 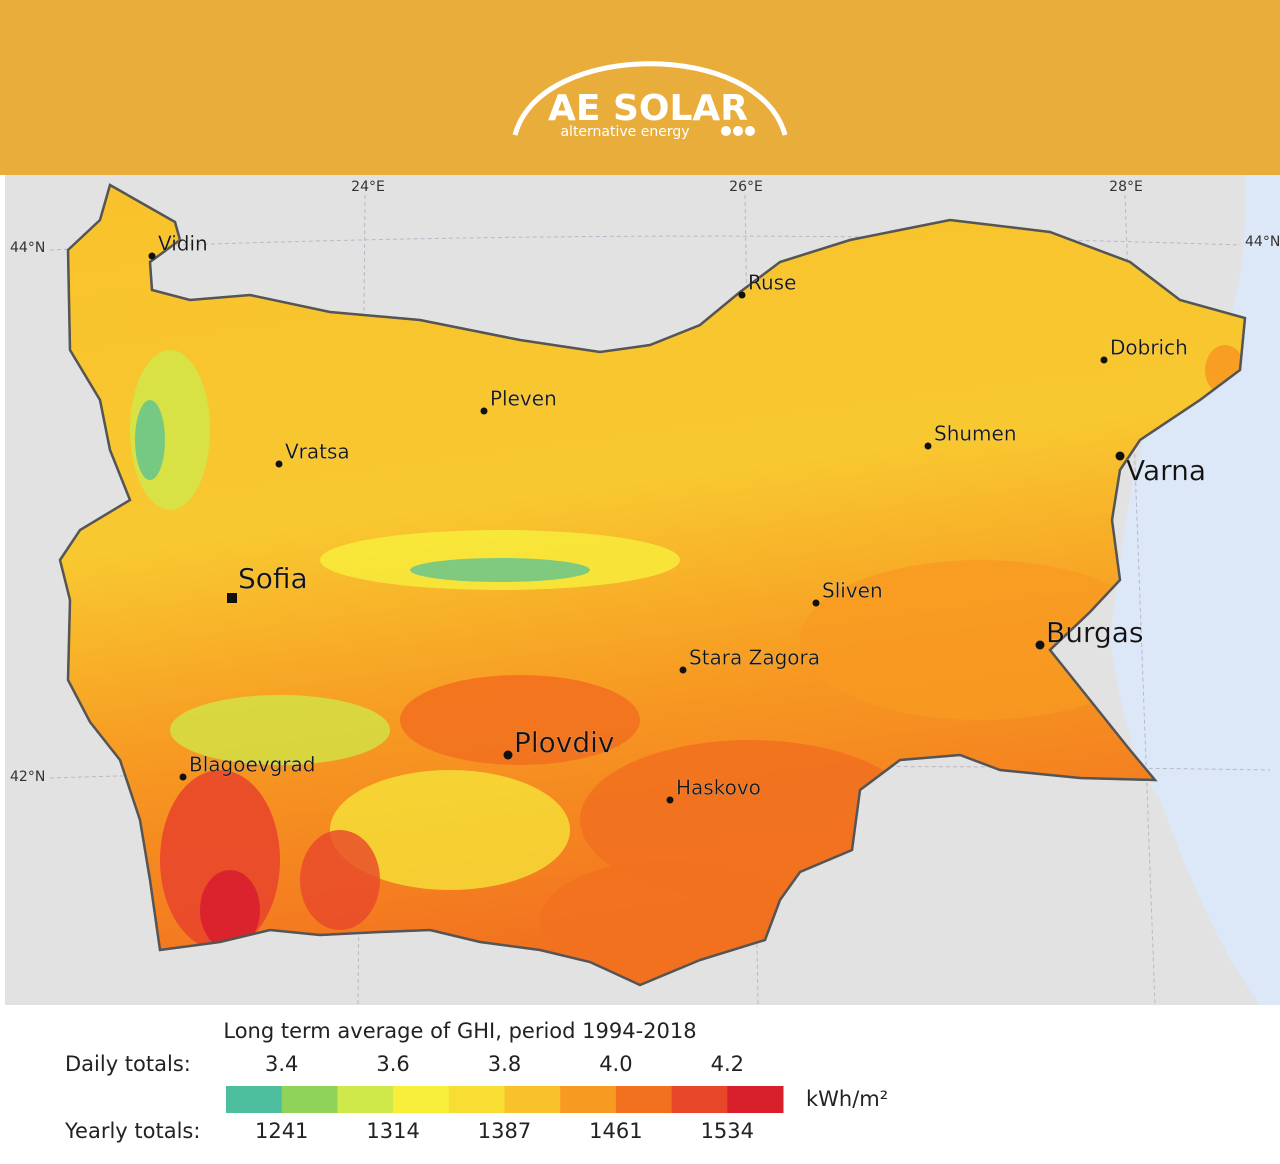 What do you see at coordinates (975, 434) in the screenshot?
I see `city-label: Shumen` at bounding box center [975, 434].